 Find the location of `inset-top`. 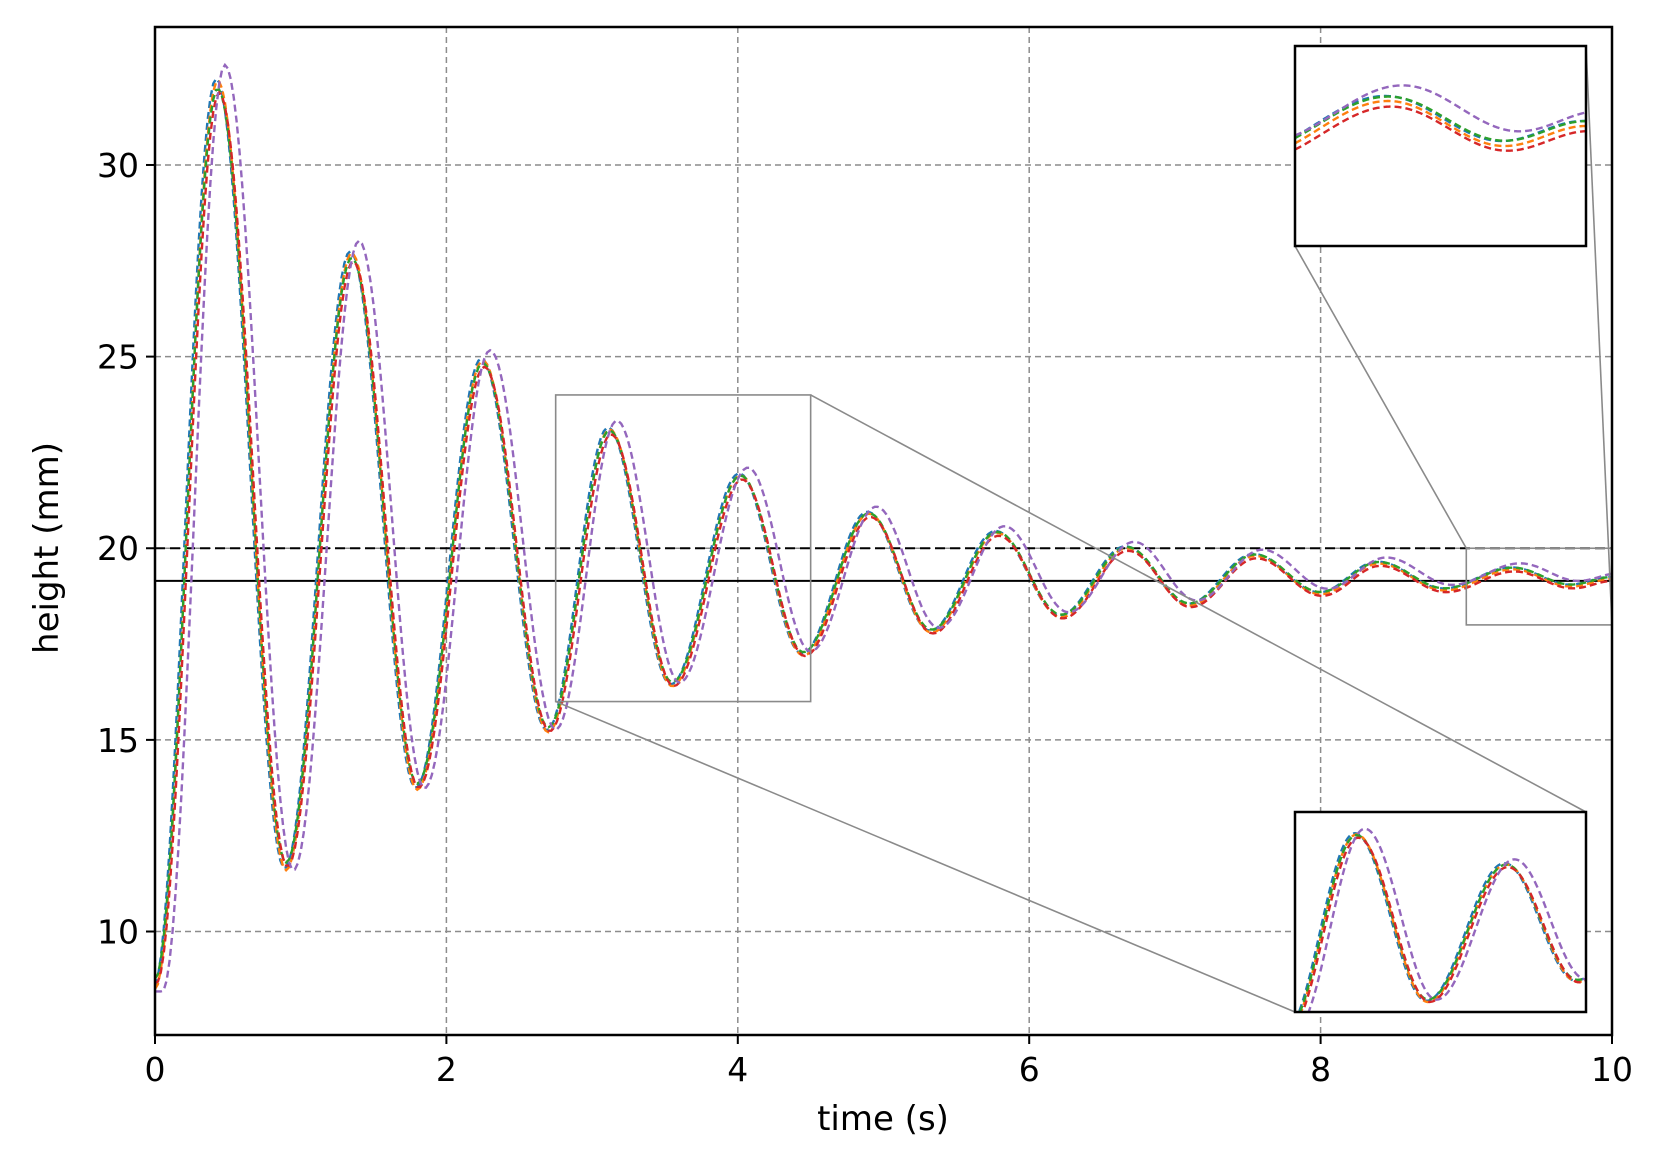

inset-top is located at coordinates (1440, 146).